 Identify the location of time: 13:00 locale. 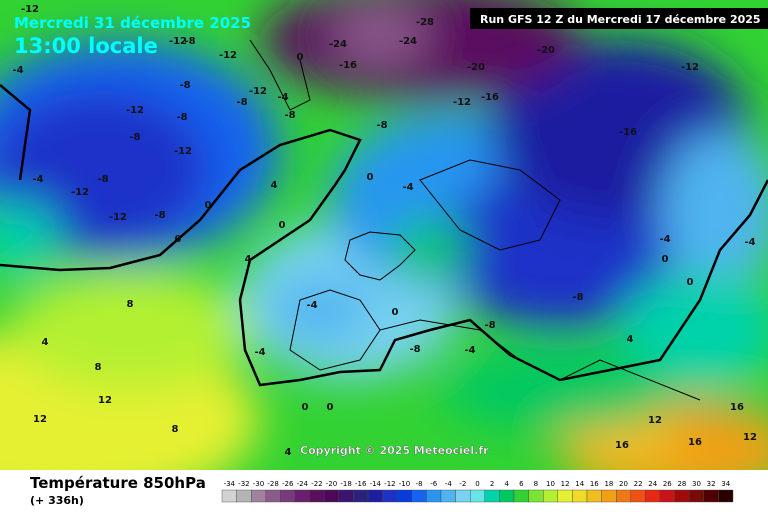
(86, 46).